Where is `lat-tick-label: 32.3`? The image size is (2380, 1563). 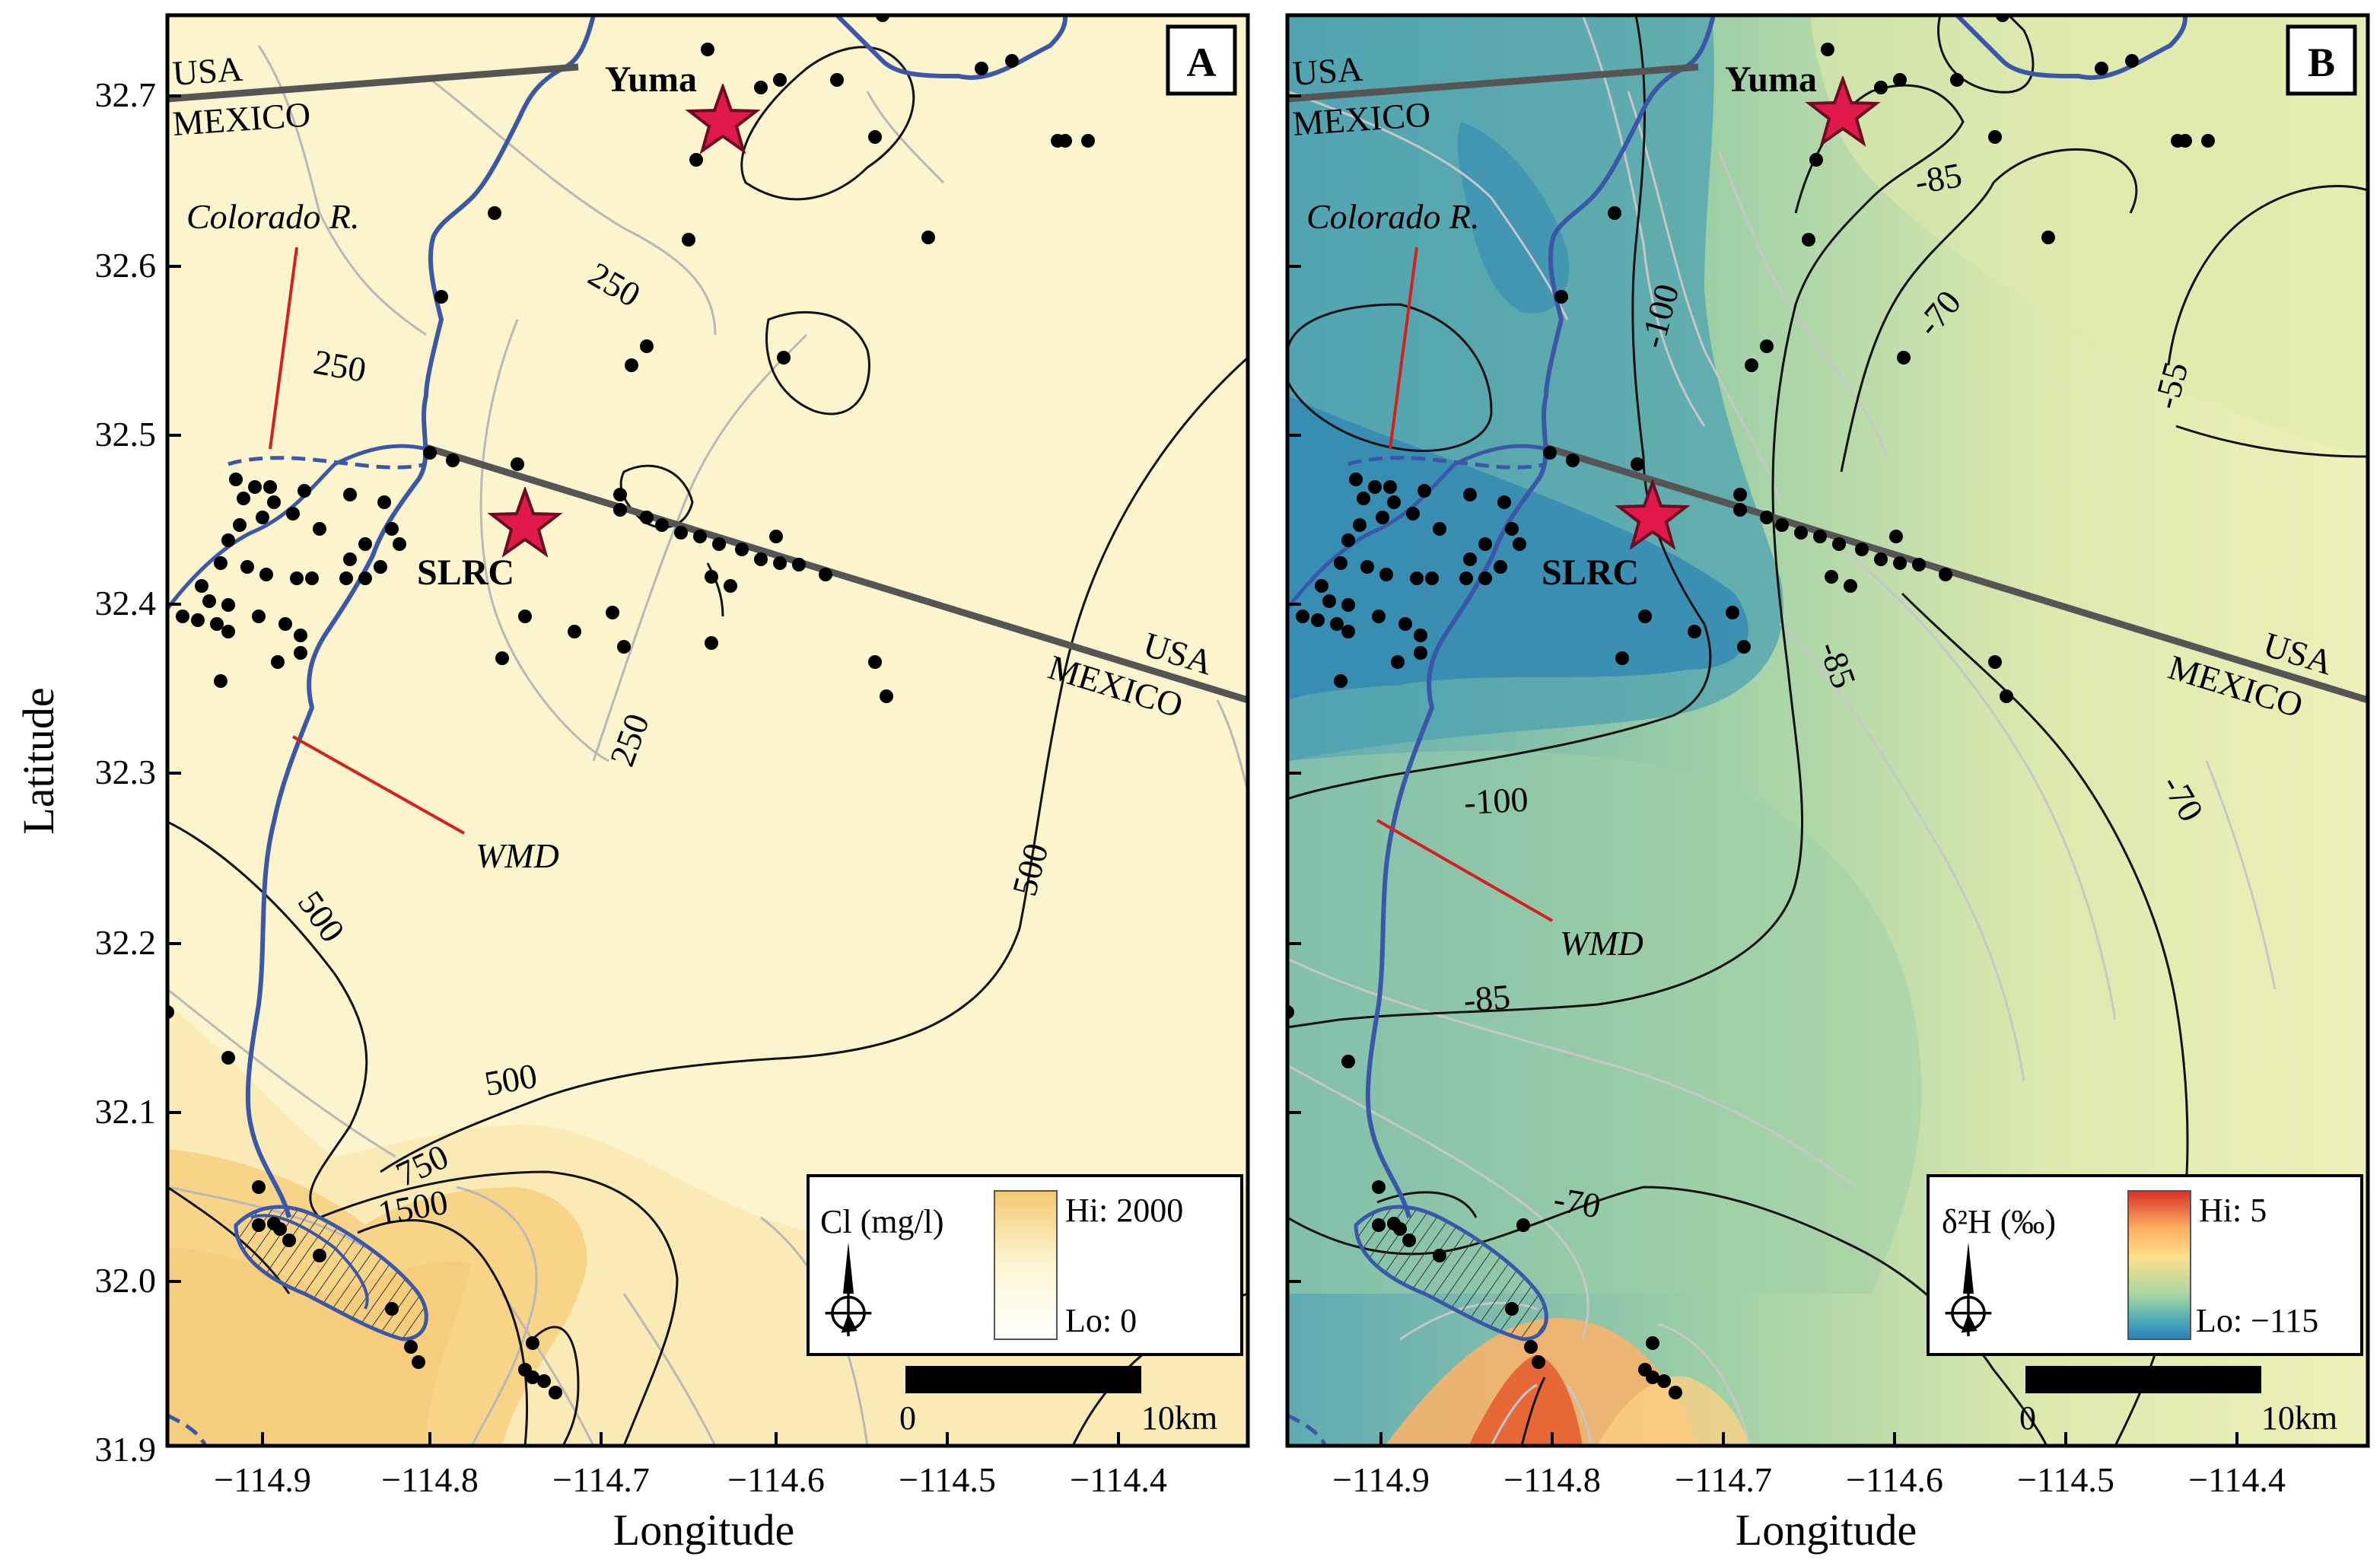
lat-tick-label: 32.3 is located at coordinates (126, 772).